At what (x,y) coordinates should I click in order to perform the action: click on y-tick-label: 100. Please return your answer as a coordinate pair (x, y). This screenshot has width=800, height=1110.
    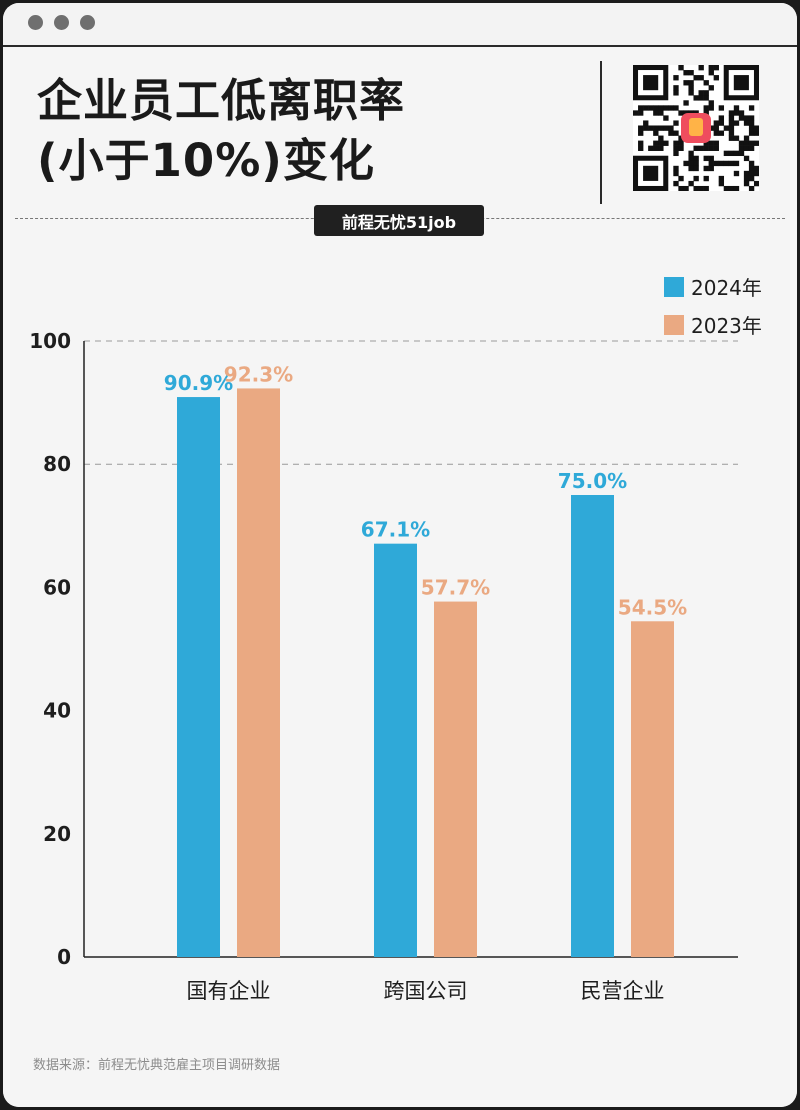
    Looking at the image, I should click on (50, 341).